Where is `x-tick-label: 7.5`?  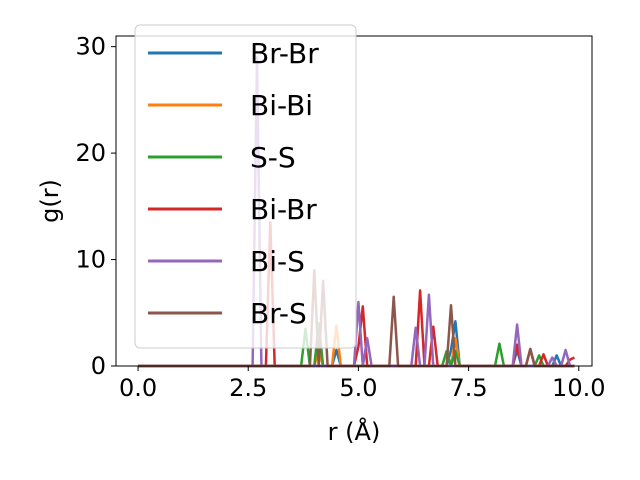 x-tick-label: 7.5 is located at coordinates (469, 388).